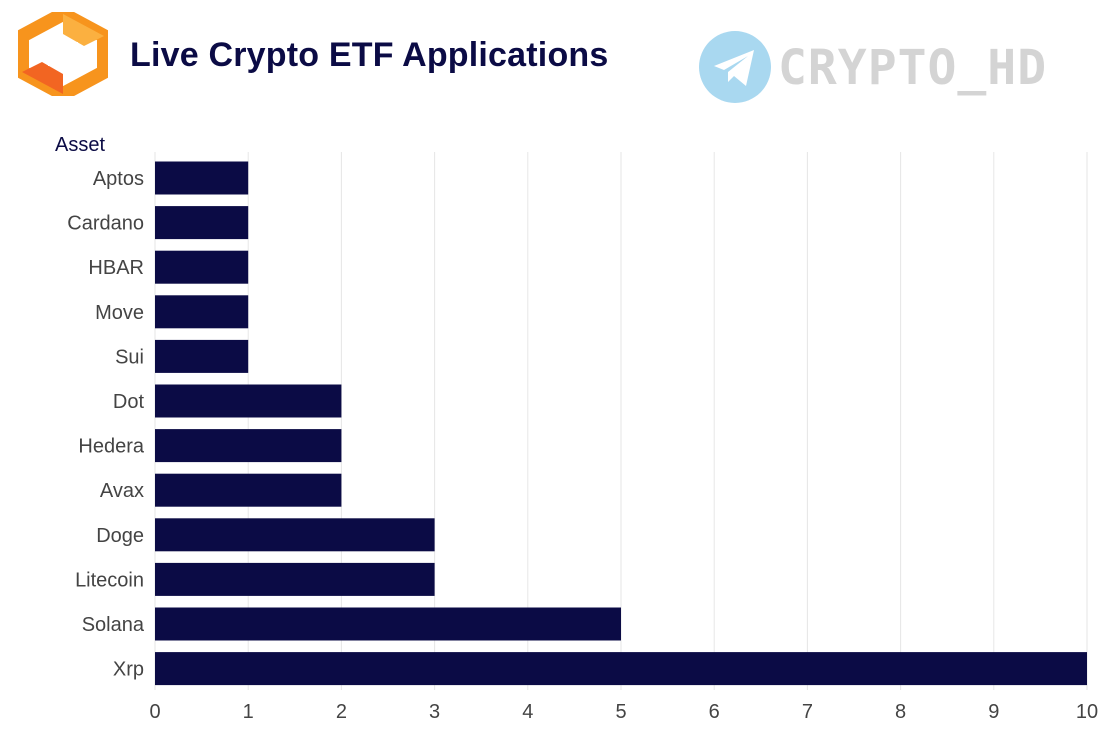 The image size is (1116, 750). I want to click on x-tick-label: 1, so click(248, 712).